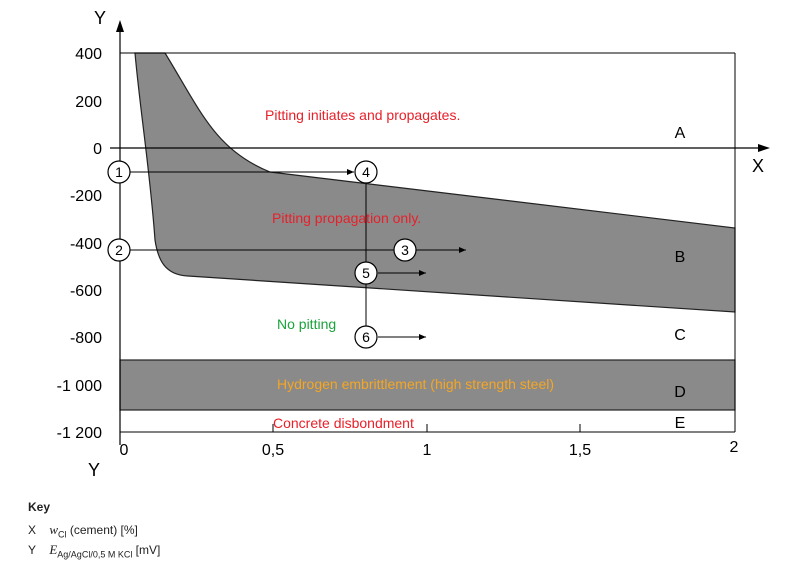 The width and height of the screenshot is (800, 568). What do you see at coordinates (120, 26) in the screenshot?
I see `y-axis-arrow-icon` at bounding box center [120, 26].